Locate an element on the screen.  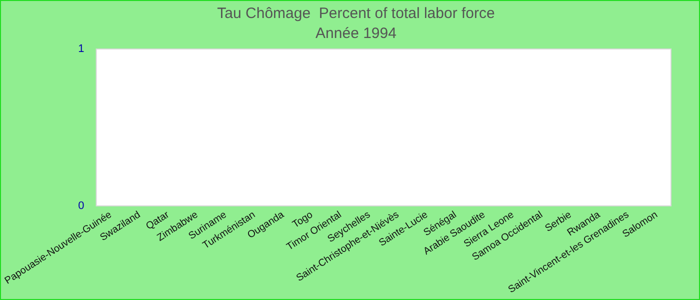
chart-title: Tau Chômage Percent of total labor force is located at coordinates (356, 13).